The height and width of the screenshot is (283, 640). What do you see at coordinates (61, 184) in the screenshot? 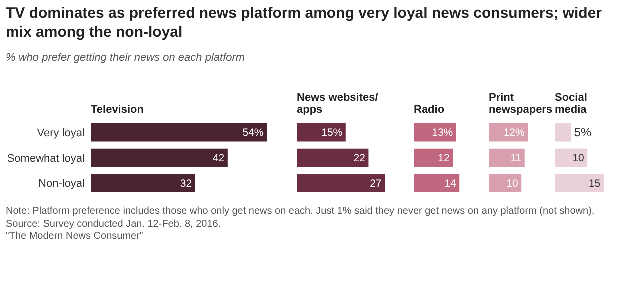
I see `y-tick-label: Non-loyal` at bounding box center [61, 184].